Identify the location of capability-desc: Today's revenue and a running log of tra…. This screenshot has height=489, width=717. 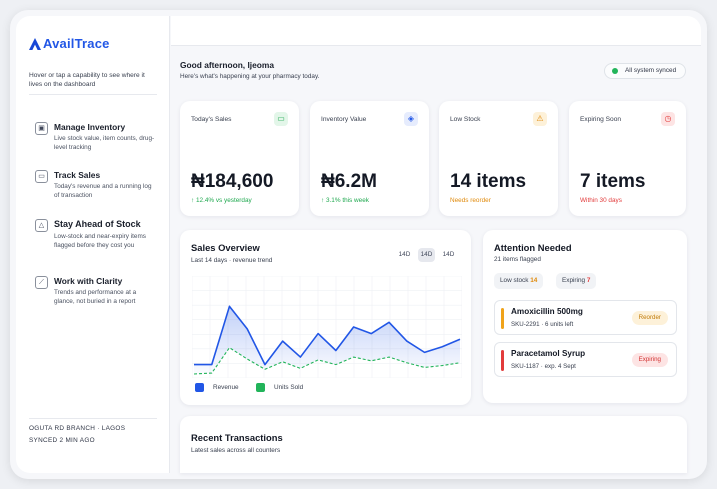
(103, 191).